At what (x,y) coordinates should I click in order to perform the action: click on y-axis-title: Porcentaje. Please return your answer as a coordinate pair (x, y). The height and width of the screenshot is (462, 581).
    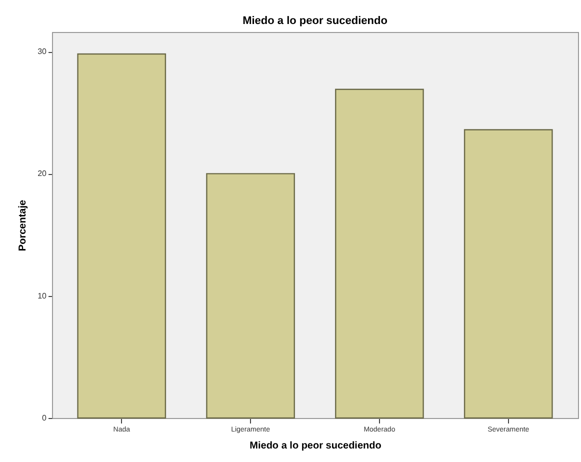
    Looking at the image, I should click on (23, 226).